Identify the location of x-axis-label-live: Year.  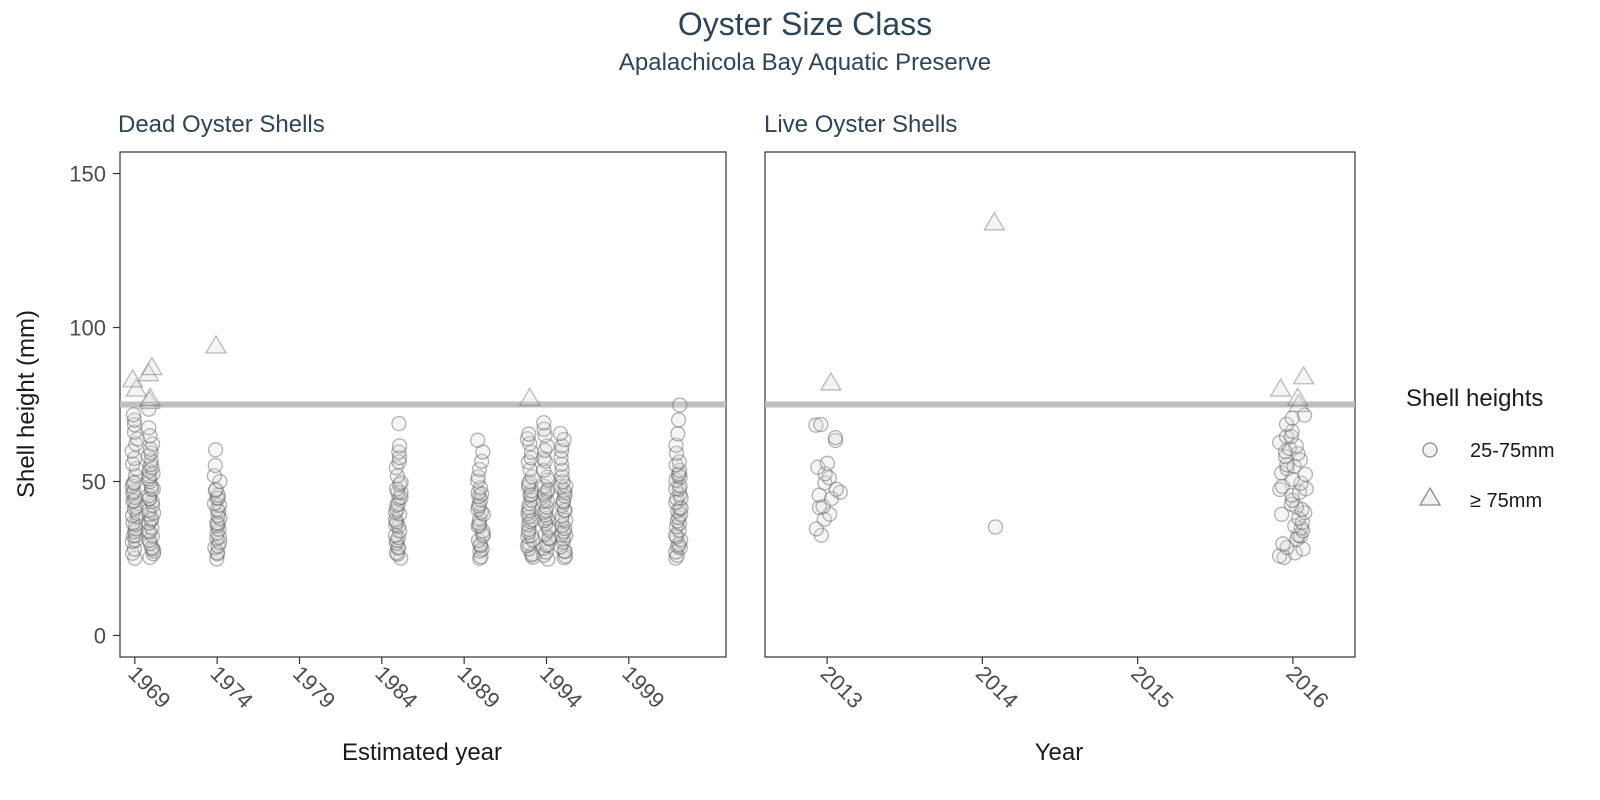
(1059, 752).